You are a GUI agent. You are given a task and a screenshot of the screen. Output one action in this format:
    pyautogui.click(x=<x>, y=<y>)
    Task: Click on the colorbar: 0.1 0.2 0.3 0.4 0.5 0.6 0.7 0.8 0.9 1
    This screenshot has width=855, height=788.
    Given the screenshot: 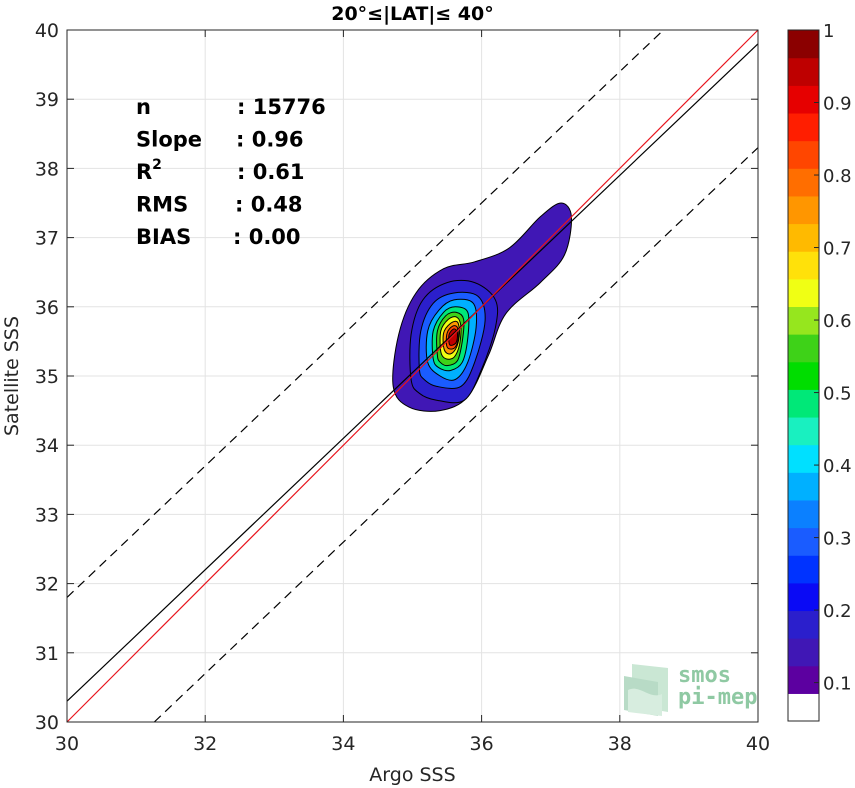 What is the action you would take?
    pyautogui.click(x=819, y=371)
    